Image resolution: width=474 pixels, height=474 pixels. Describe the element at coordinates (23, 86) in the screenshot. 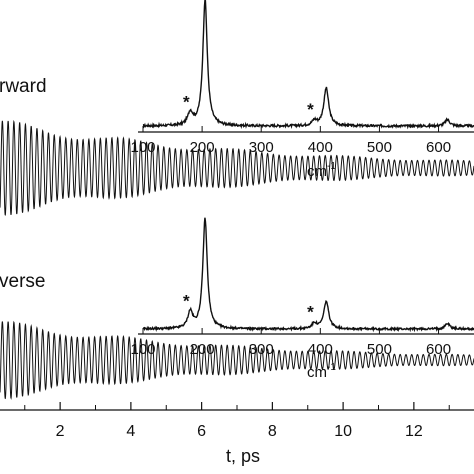

I see `panel-label-forward: rward` at that location.